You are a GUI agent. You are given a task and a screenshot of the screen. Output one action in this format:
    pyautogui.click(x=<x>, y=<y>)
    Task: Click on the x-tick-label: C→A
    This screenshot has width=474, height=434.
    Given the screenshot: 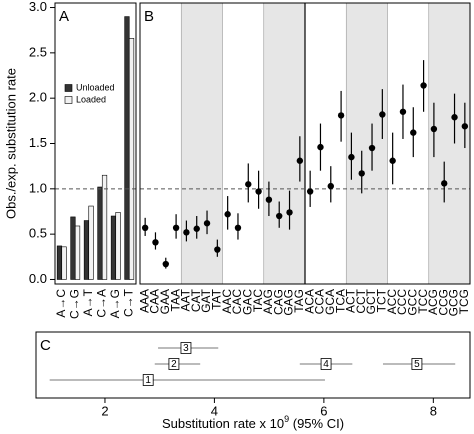 What is the action you would take?
    pyautogui.click(x=101, y=303)
    